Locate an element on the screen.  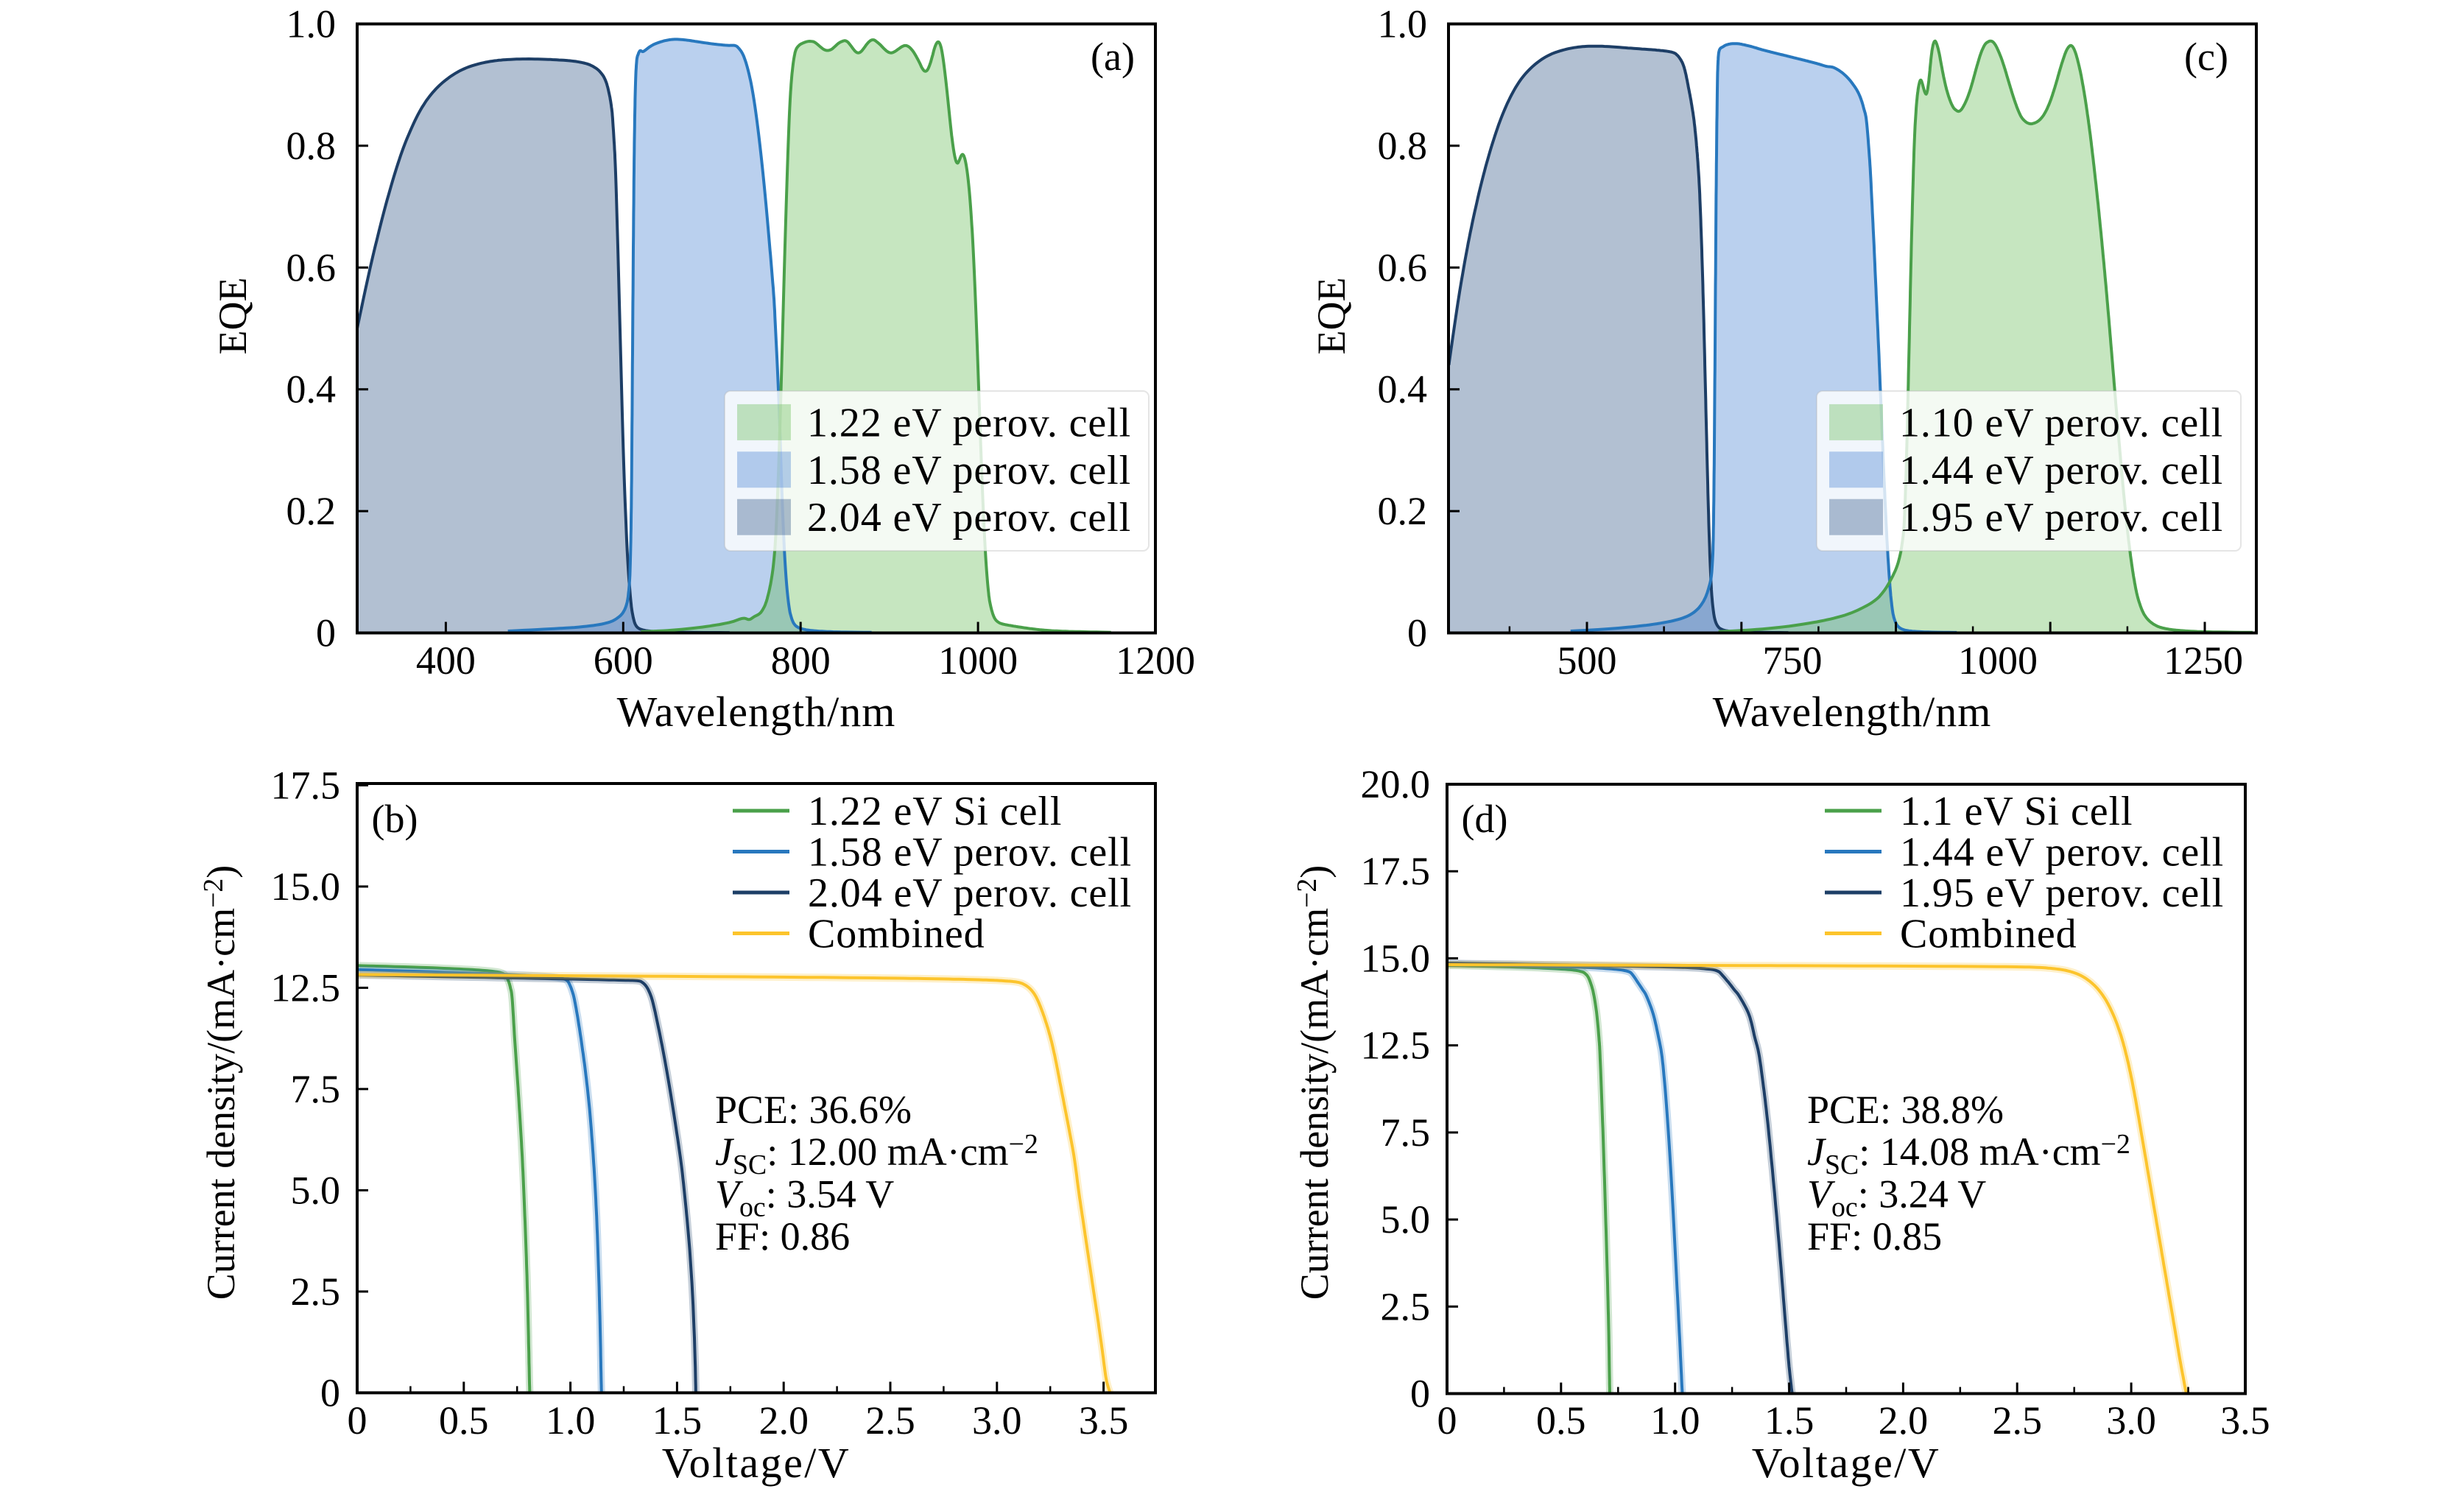
svg-text: 1.22 eV perov. cell is located at coordinates (969, 423).